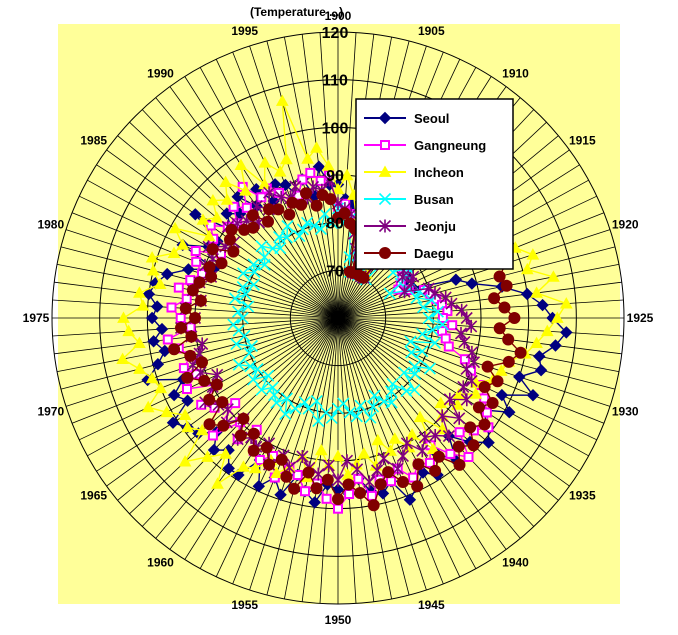  What do you see at coordinates (414, 172) in the screenshot?
I see `legend-item: Incheon` at bounding box center [414, 172].